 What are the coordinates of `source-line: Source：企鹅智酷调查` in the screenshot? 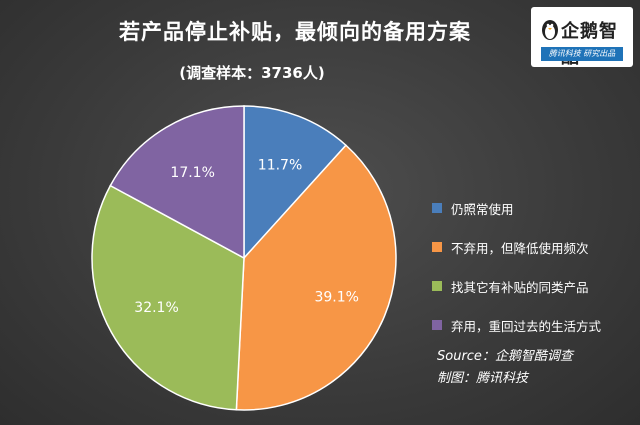 It's located at (505, 356).